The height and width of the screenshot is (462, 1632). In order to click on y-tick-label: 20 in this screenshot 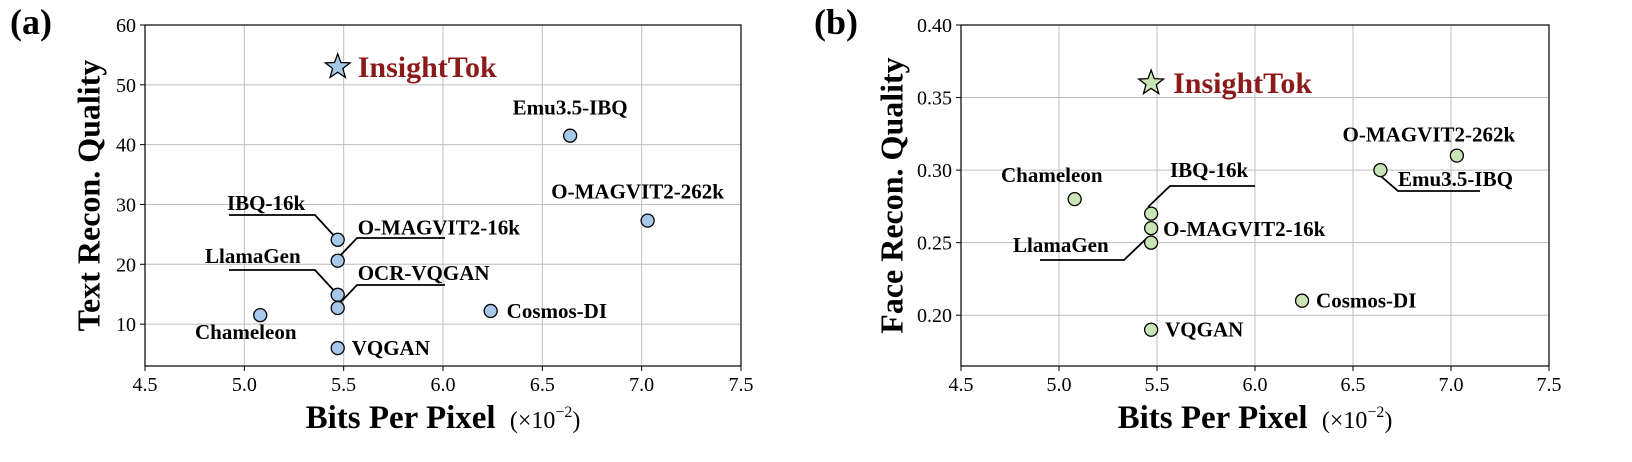, I will do `click(126, 265)`.